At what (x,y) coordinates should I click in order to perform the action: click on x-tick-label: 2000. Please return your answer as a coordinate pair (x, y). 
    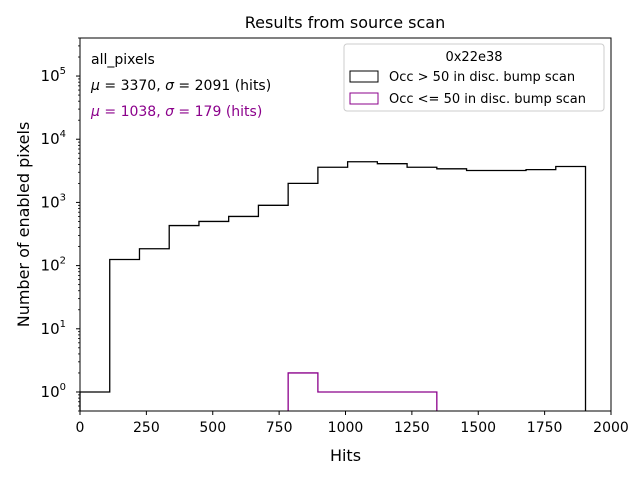
    Looking at the image, I should click on (611, 428).